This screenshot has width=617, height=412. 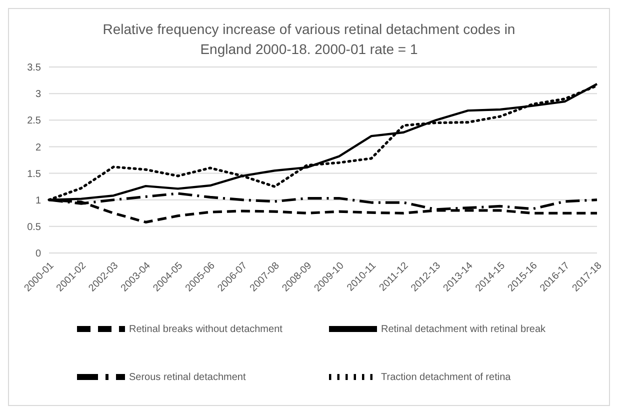 What do you see at coordinates (34, 121) in the screenshot?
I see `y-tick-label: 2.5` at bounding box center [34, 121].